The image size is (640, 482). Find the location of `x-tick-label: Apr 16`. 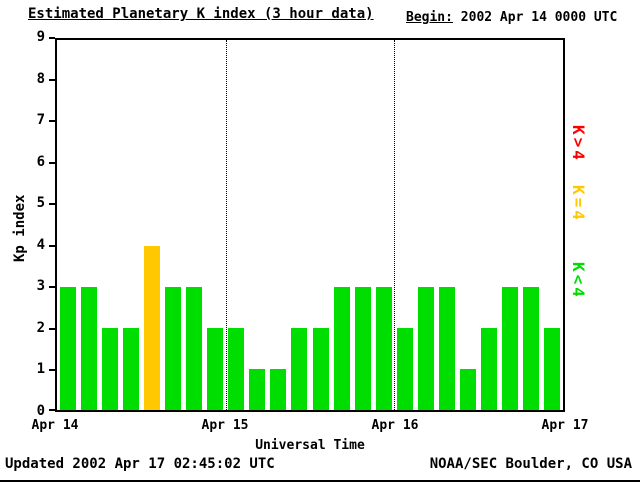

x-tick-label: Apr 16 is located at coordinates (395, 425).